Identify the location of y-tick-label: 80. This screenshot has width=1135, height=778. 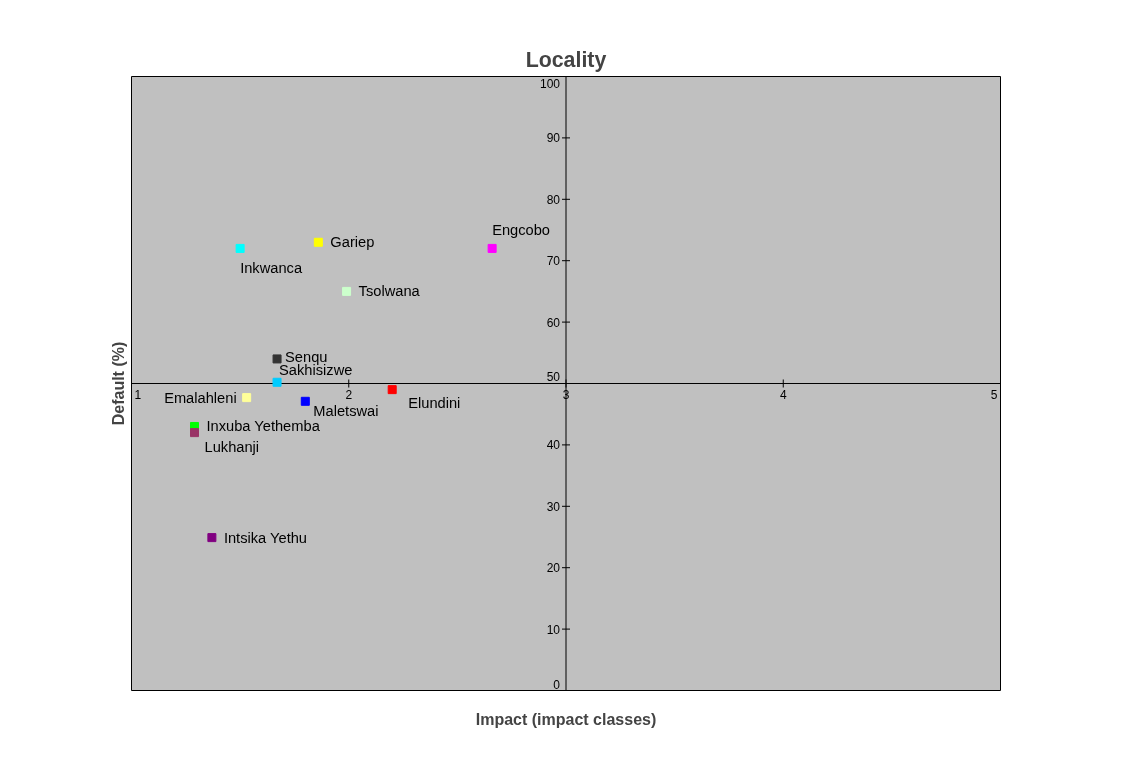
(553, 199).